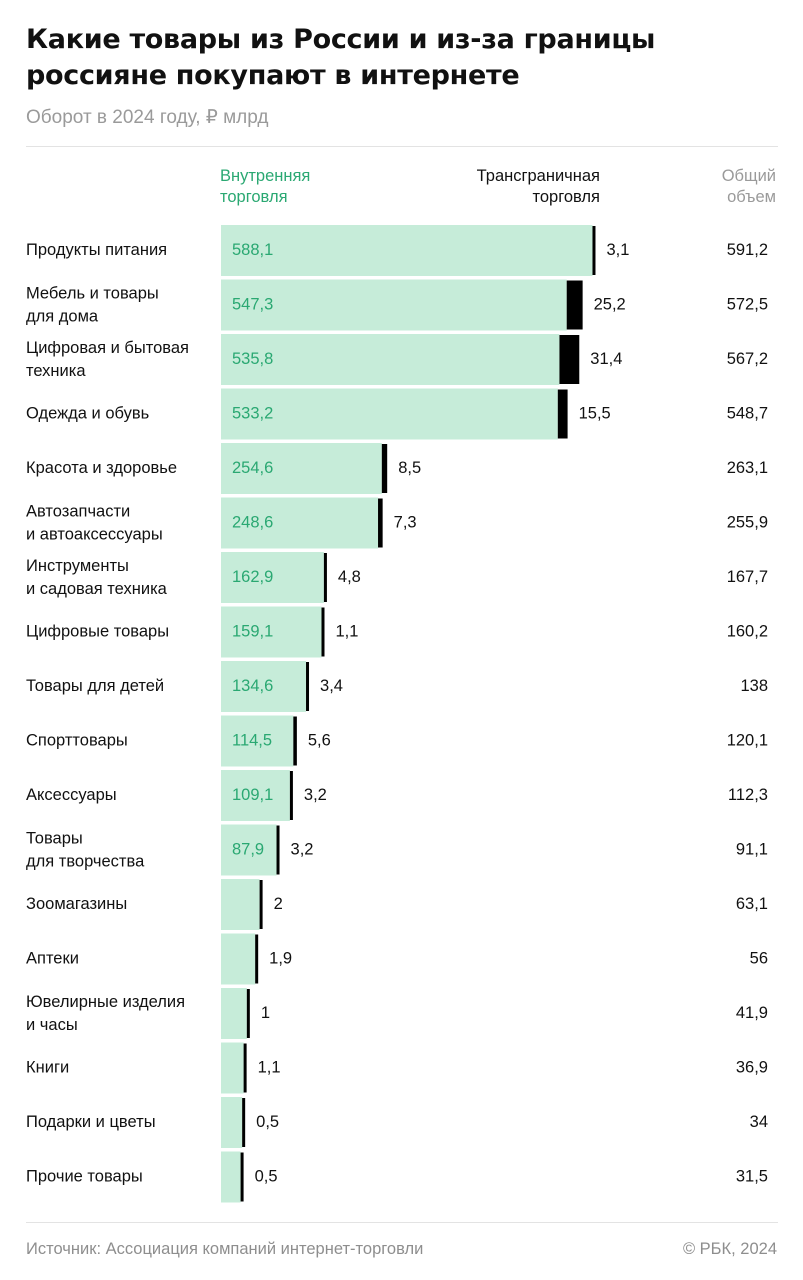 The height and width of the screenshot is (1280, 803). I want to click on domestic-value-label: 159,1, so click(252, 631).